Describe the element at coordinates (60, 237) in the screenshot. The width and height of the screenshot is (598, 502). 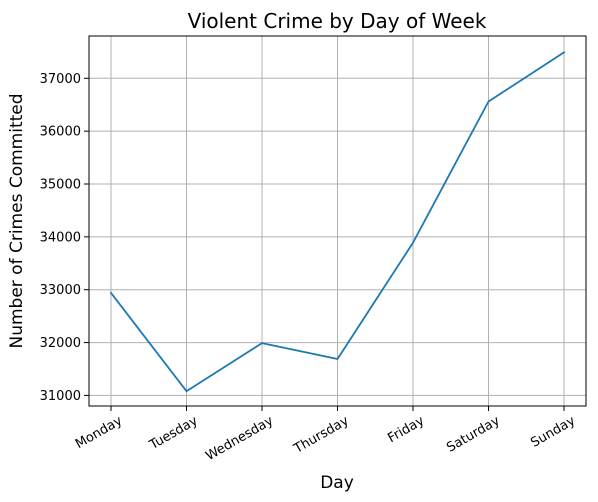
I see `y-tick-label: 34000` at that location.